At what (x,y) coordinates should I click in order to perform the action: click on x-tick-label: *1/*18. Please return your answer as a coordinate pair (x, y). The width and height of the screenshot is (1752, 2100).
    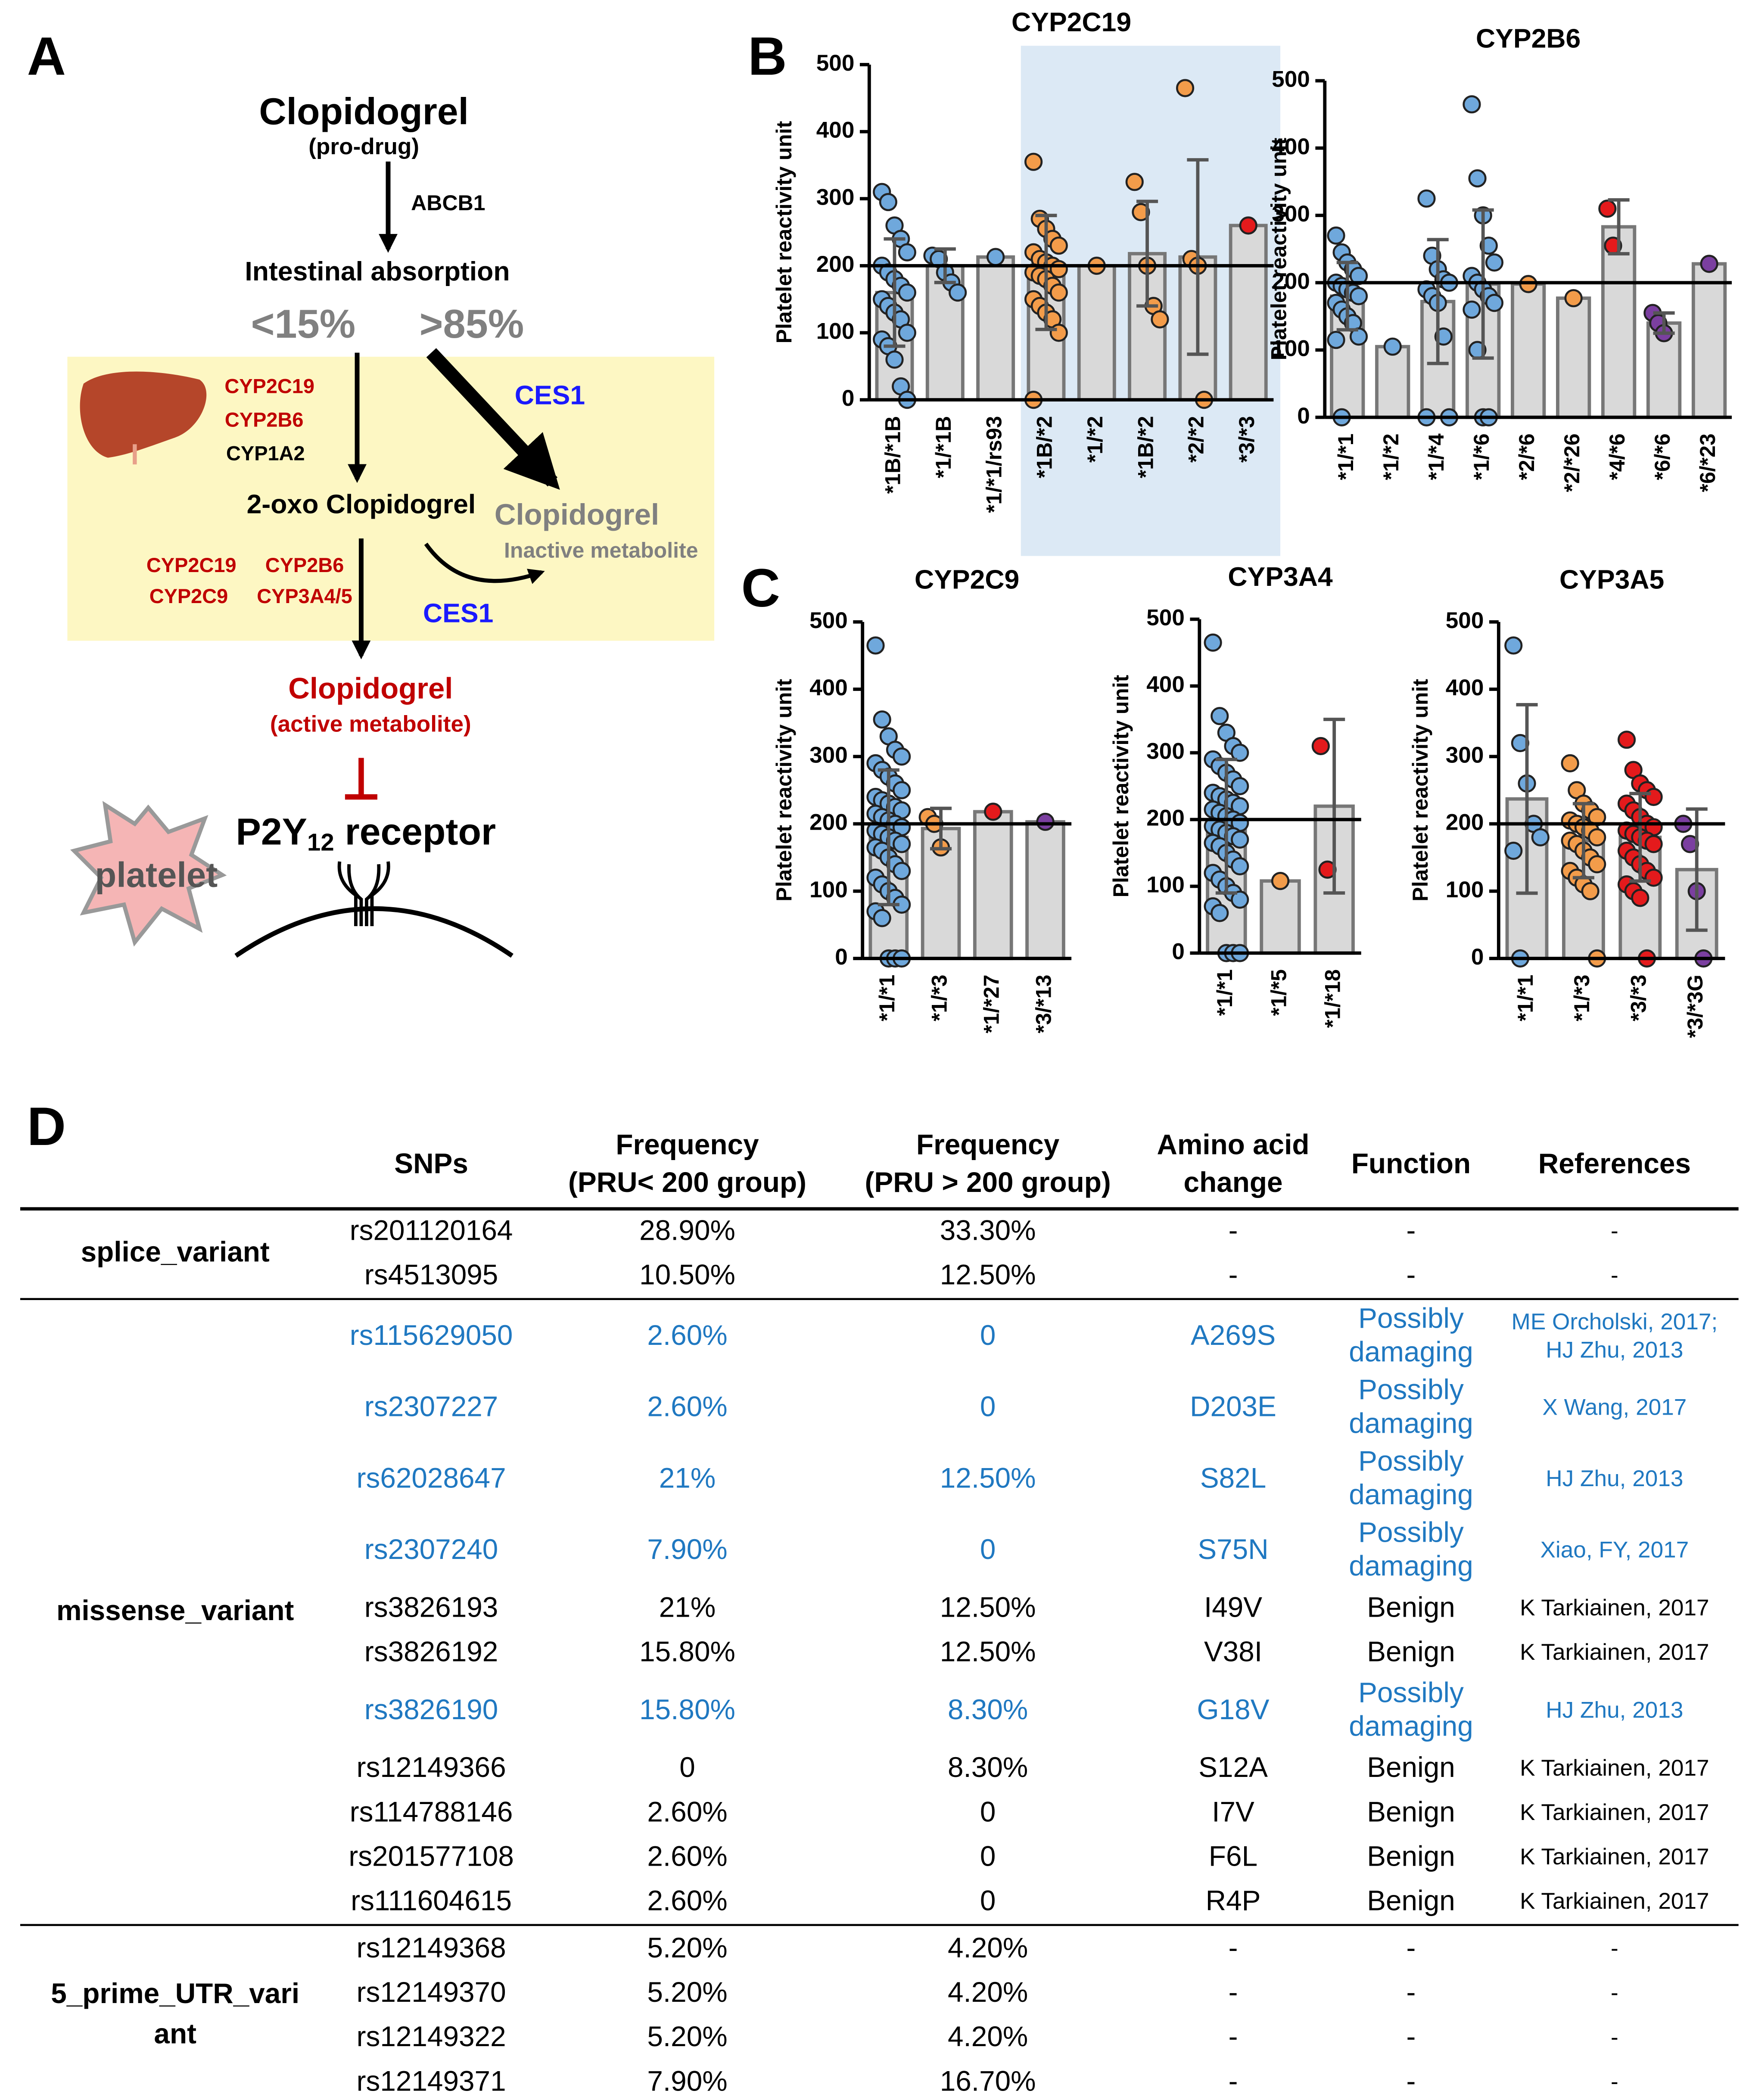
    Looking at the image, I should click on (1332, 999).